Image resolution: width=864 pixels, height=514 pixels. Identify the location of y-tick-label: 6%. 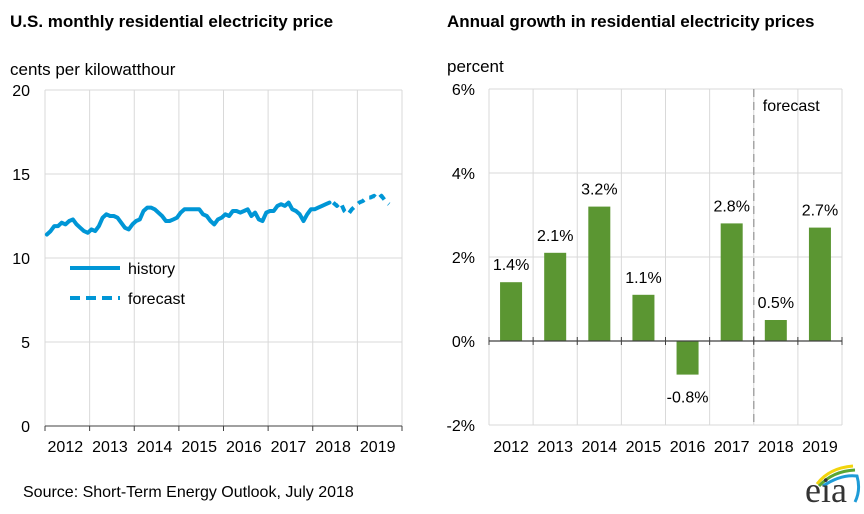
(463, 90).